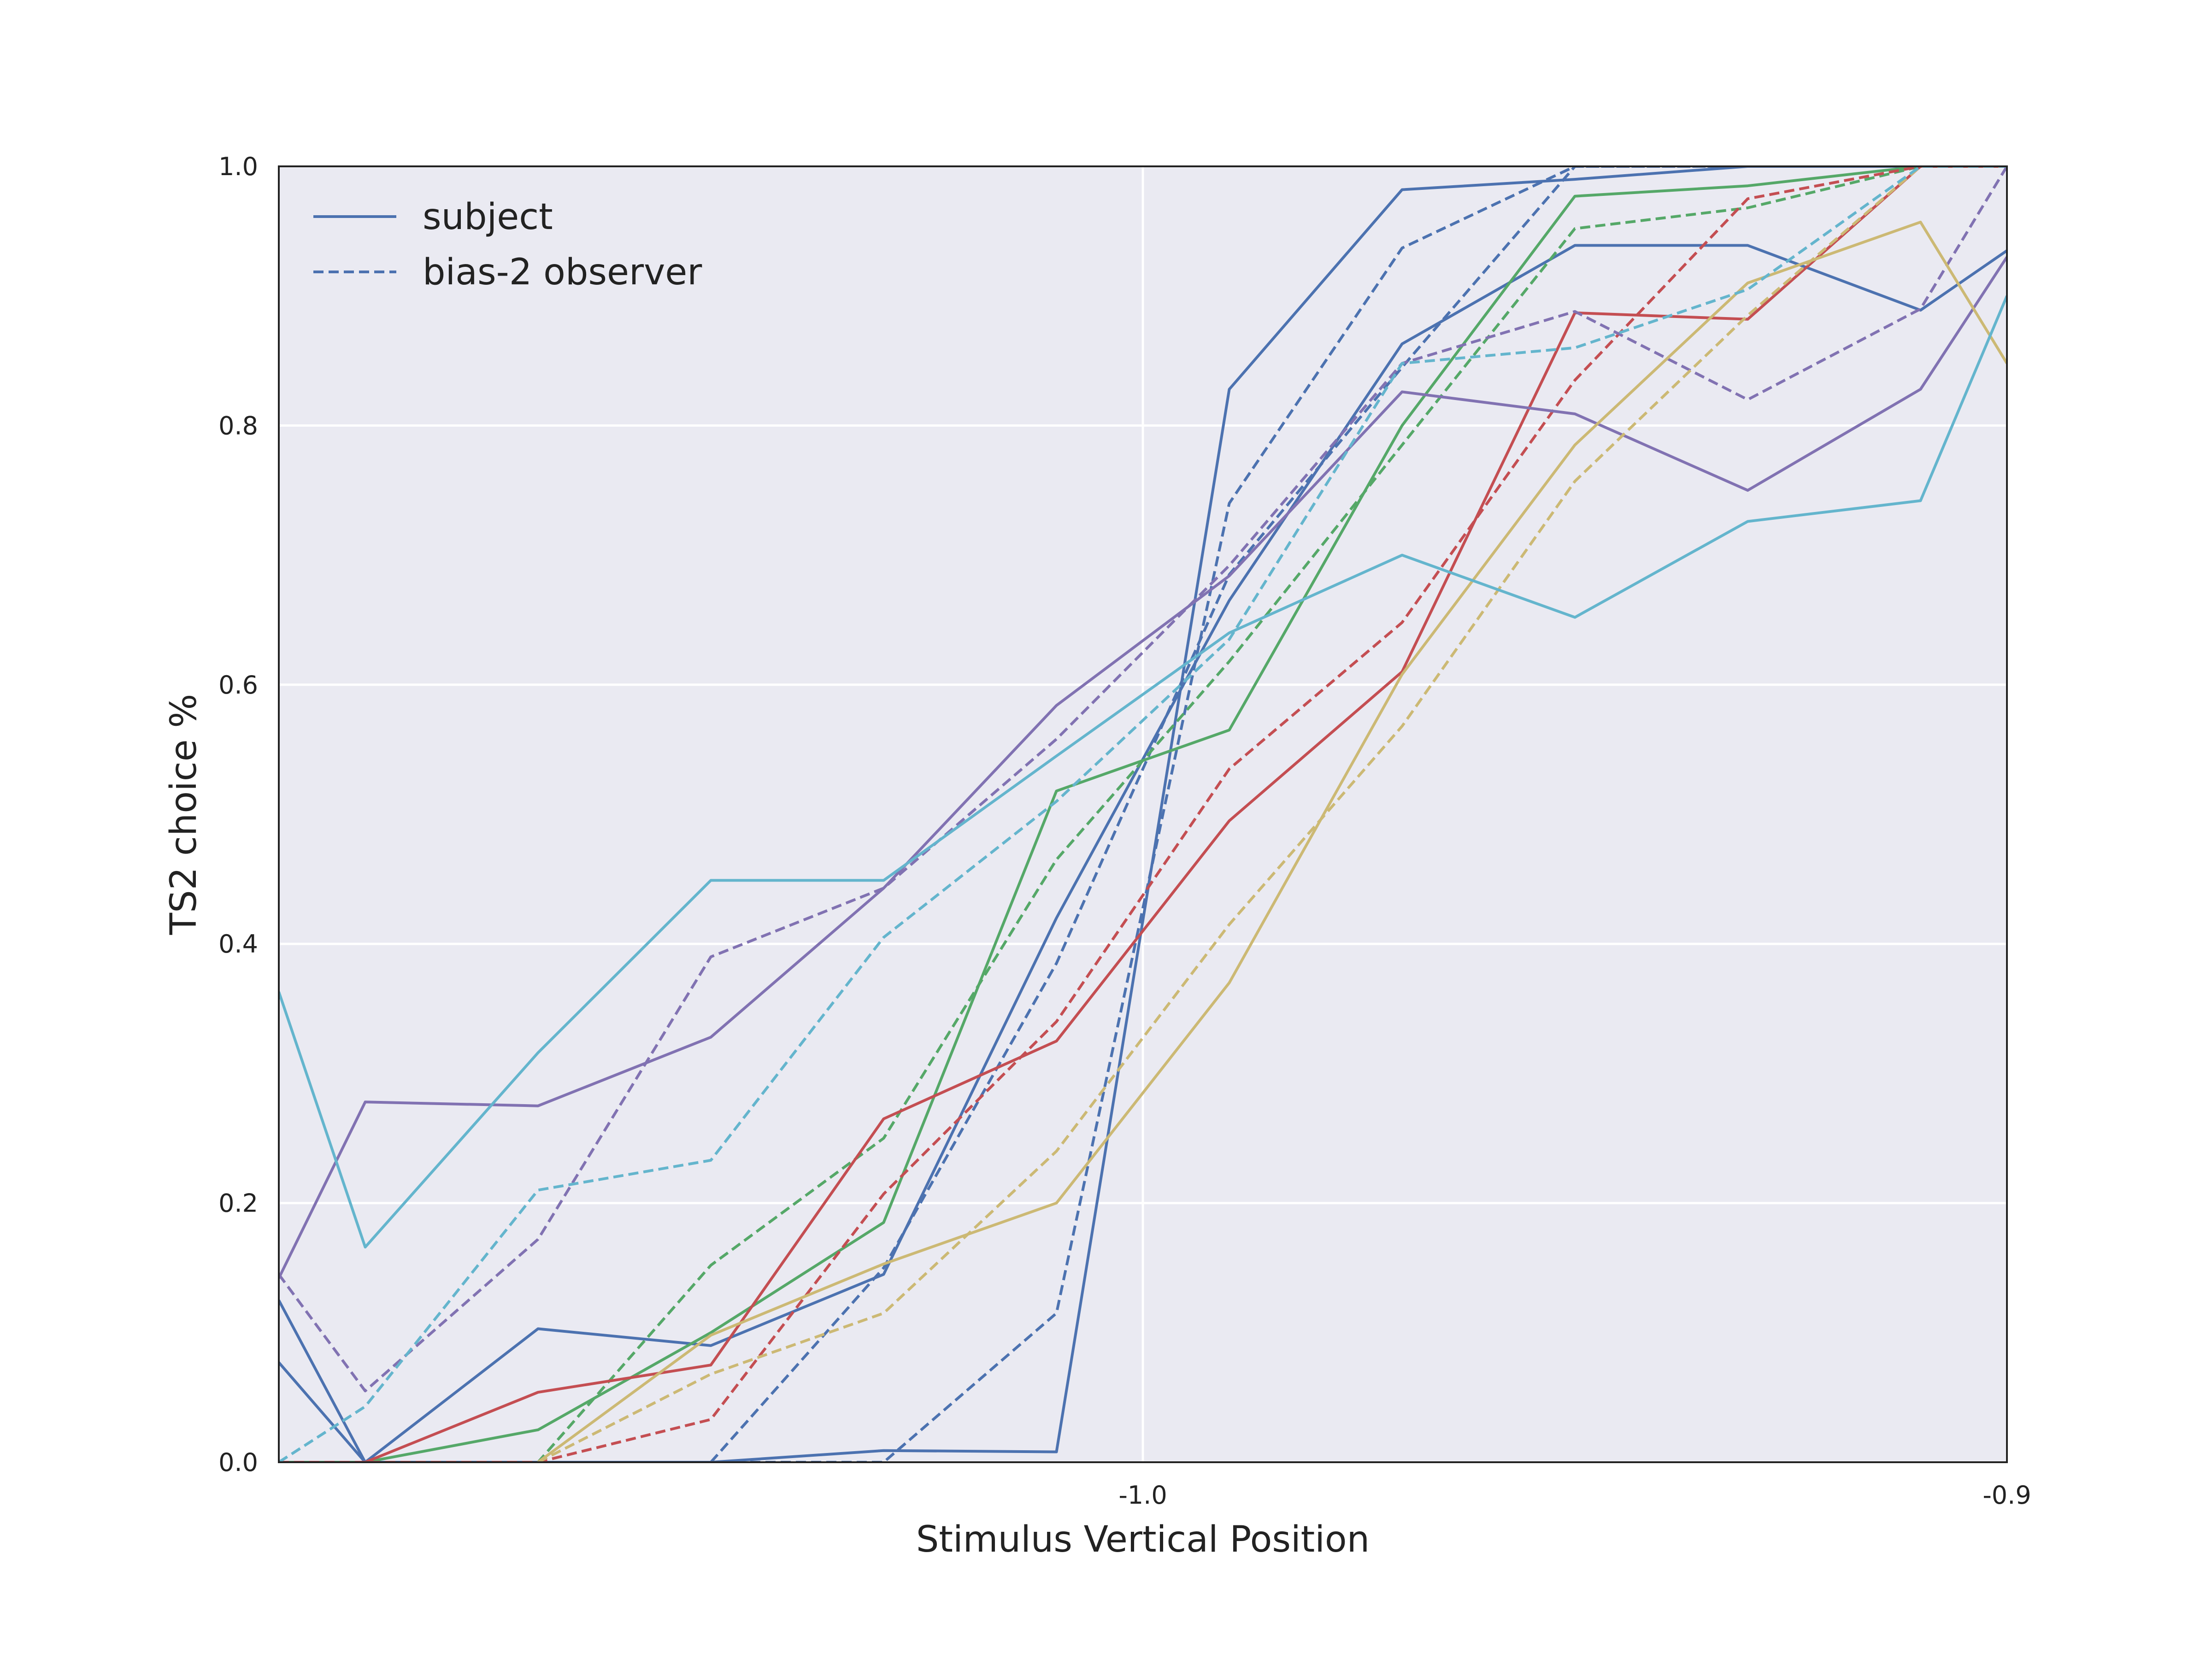 This screenshot has width=2212, height=1659. I want to click on x-tick-label-0: -1.0, so click(1142, 1495).